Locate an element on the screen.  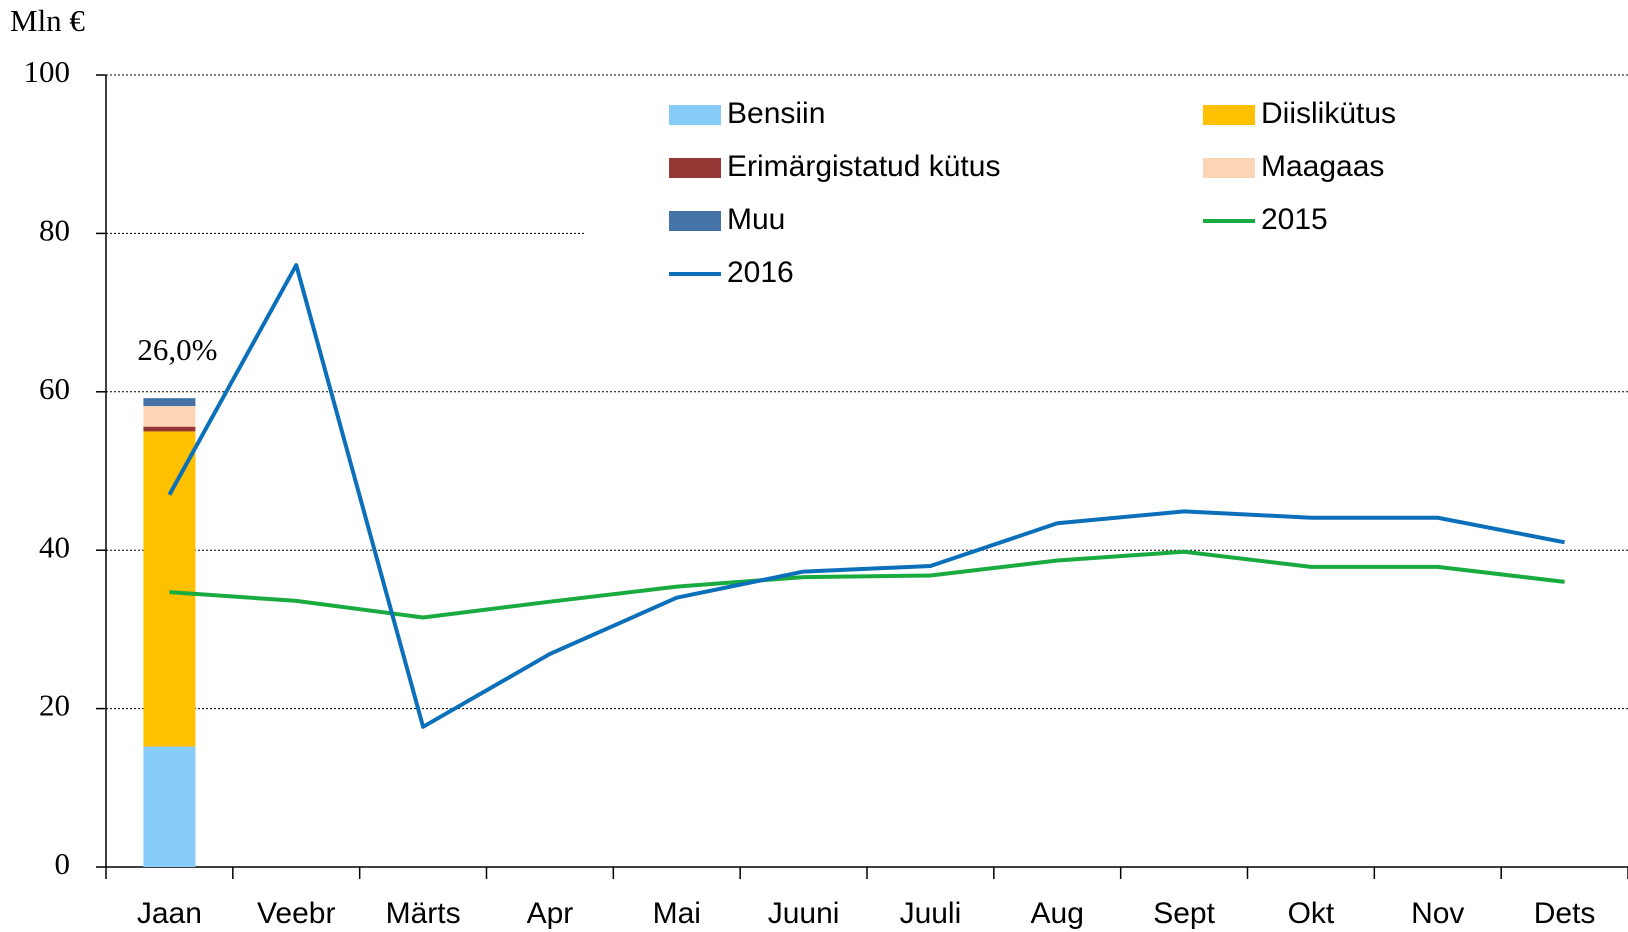
legend-label: Erimärgistatud kütus is located at coordinates (863, 166).